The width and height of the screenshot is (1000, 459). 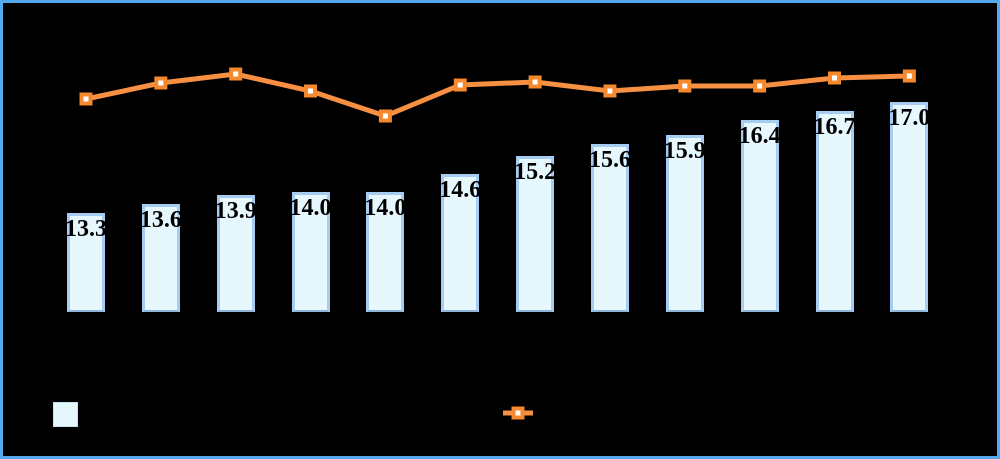 What do you see at coordinates (86, 229) in the screenshot?
I see `bar-data-label: 13.3` at bounding box center [86, 229].